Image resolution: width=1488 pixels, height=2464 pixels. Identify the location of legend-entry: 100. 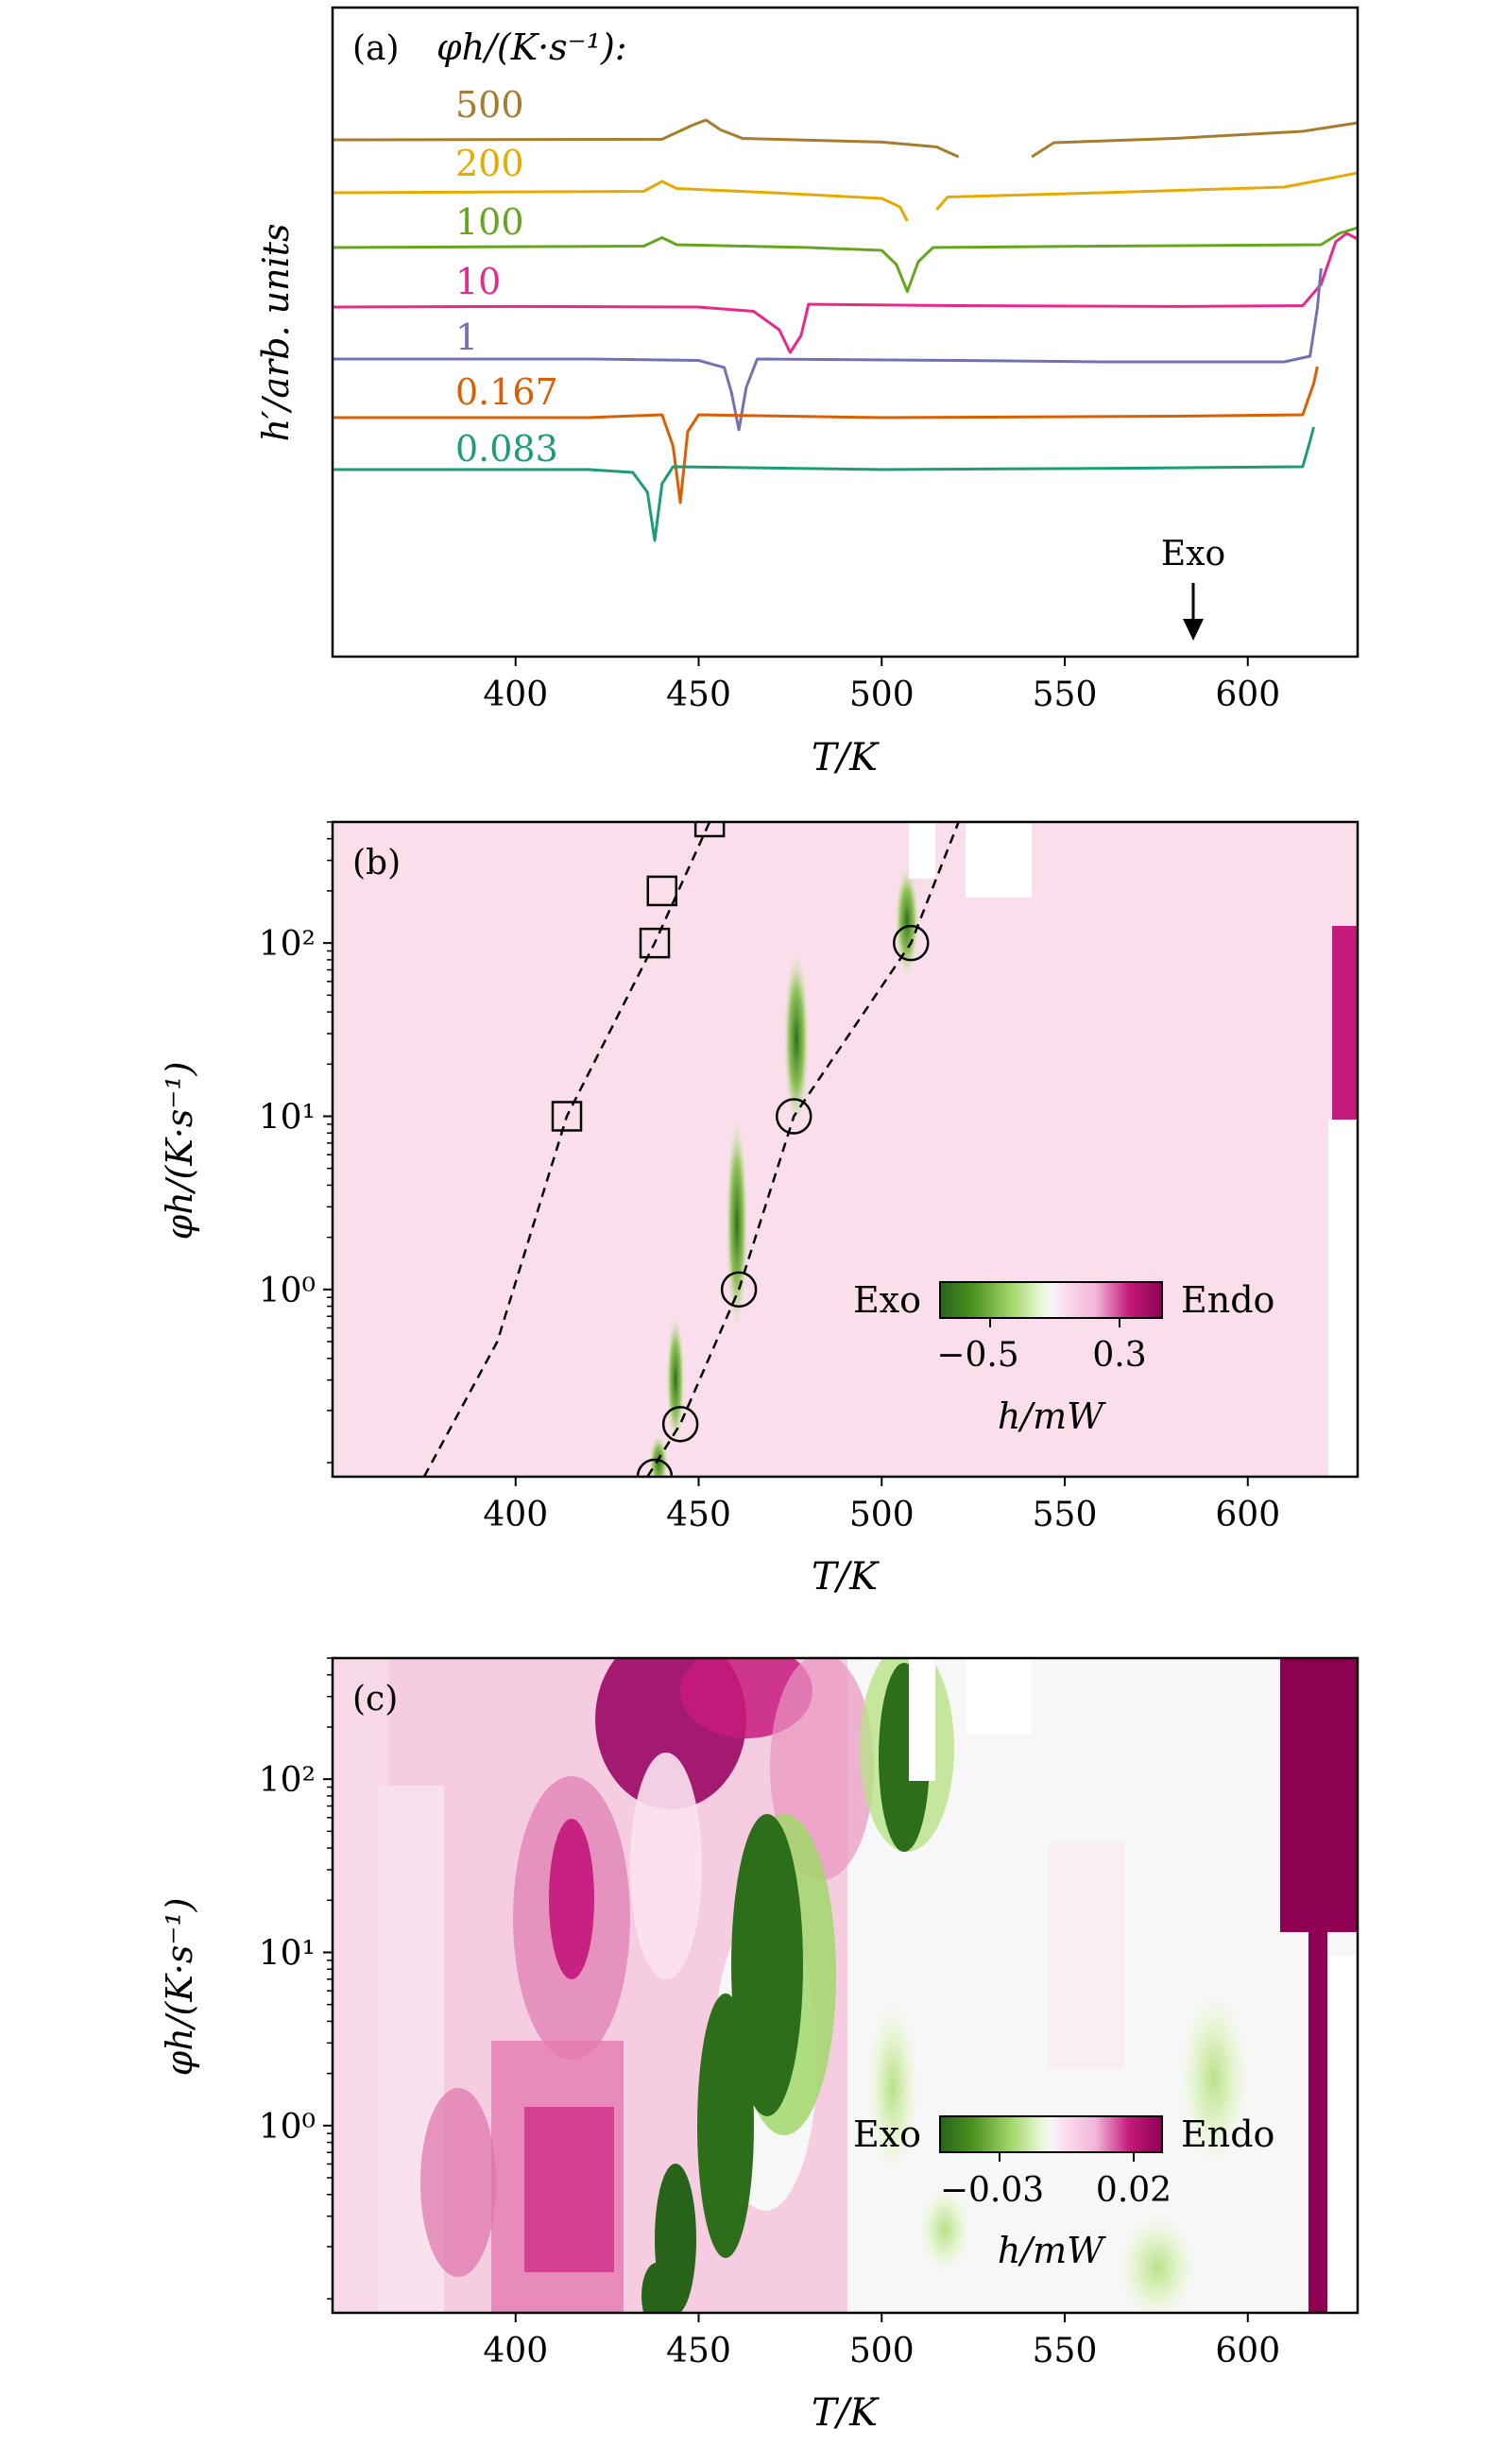
(489, 222).